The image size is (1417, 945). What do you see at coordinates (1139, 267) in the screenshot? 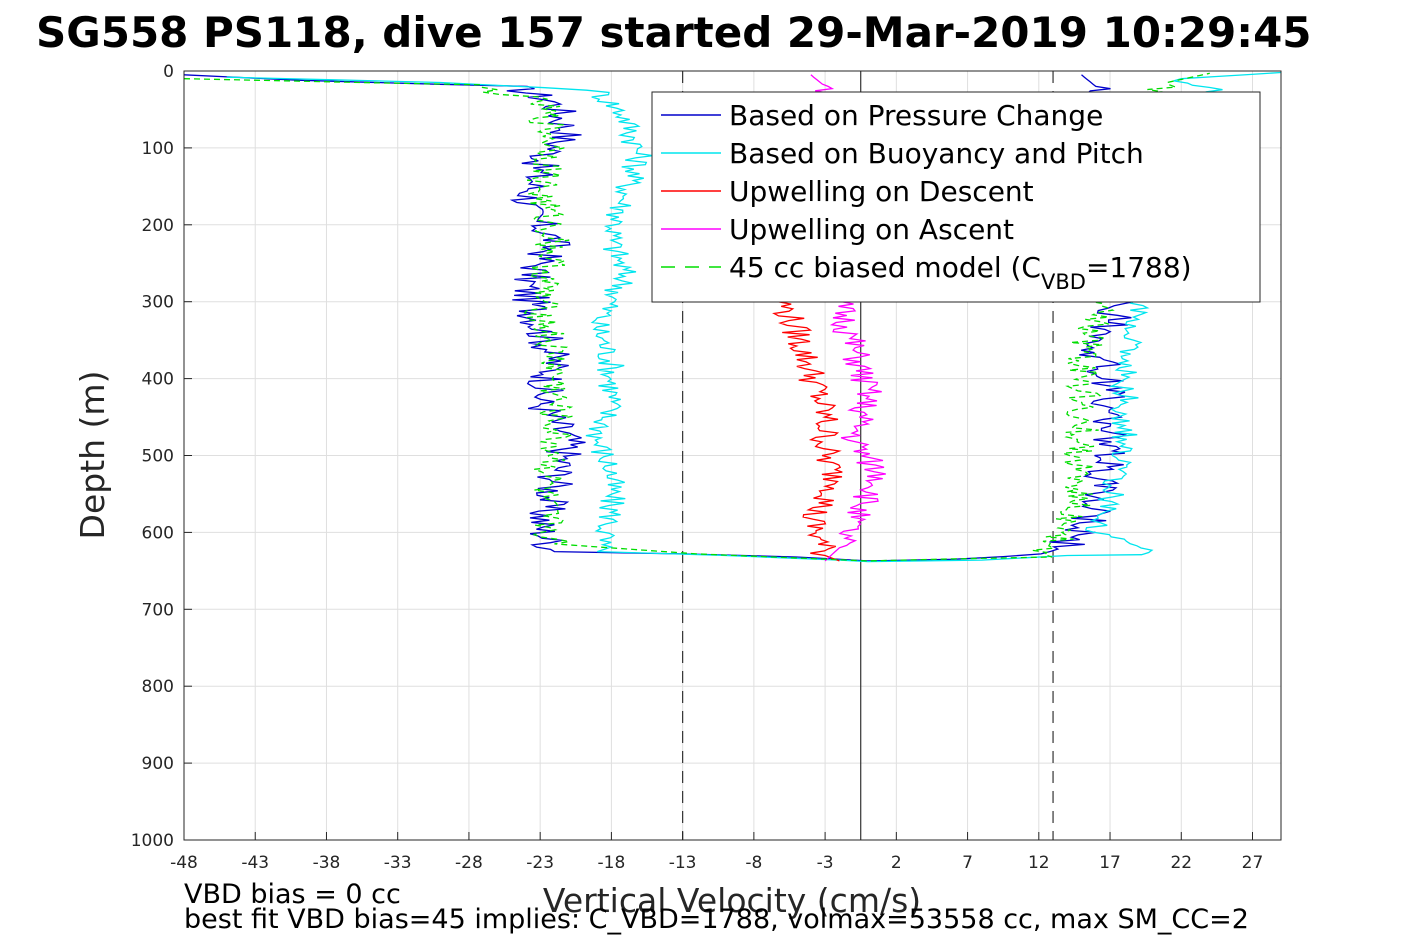
I see `legend-tail: =1788)` at bounding box center [1139, 267].